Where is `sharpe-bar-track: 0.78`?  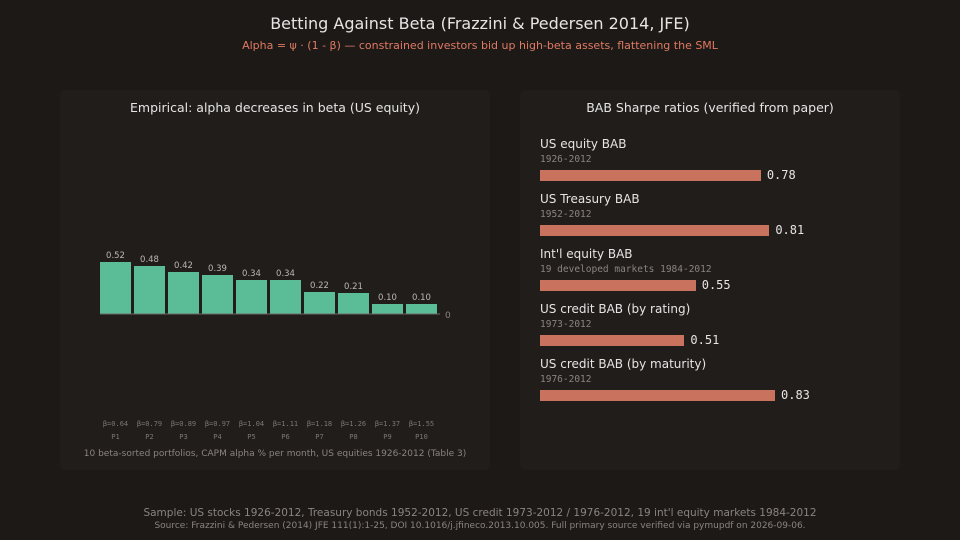
sharpe-bar-track: 0.78 is located at coordinates (715, 175).